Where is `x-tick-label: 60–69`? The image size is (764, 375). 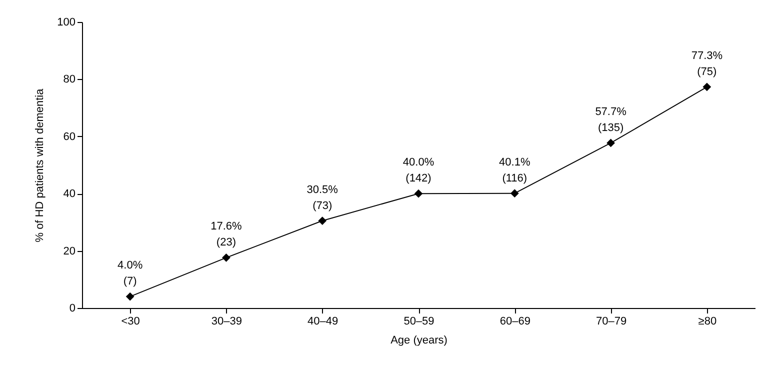
x-tick-label: 60–69 is located at coordinates (515, 322).